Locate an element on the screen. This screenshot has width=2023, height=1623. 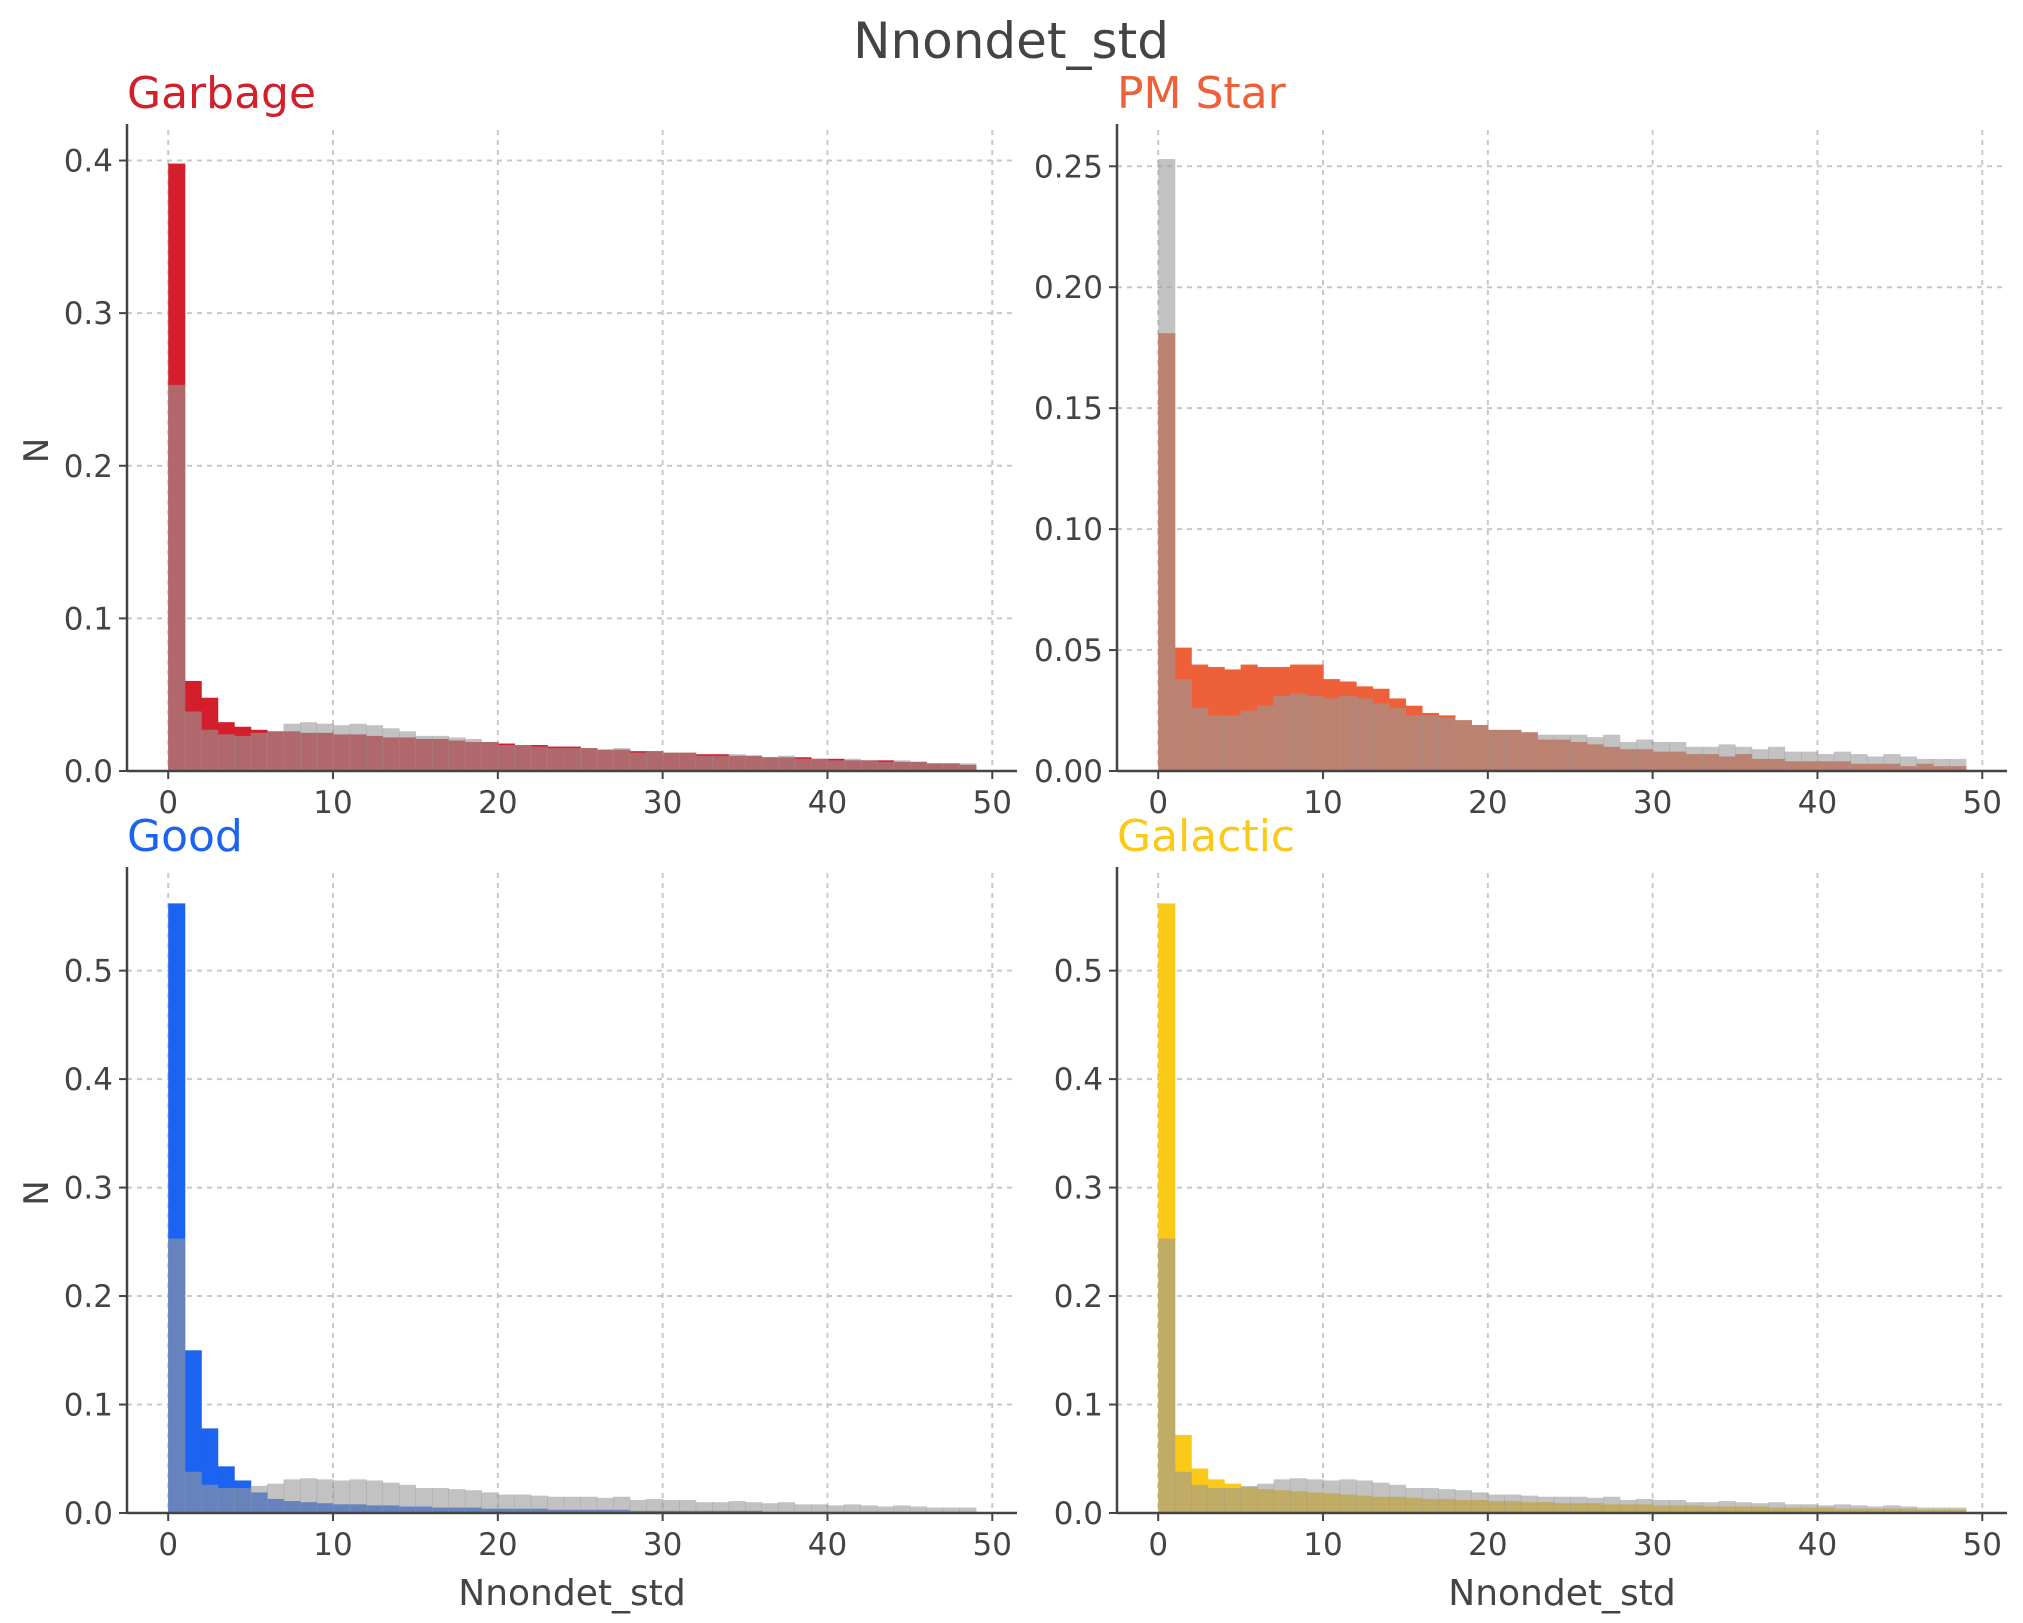
figure-title: Nnondet_std is located at coordinates (1011, 41).